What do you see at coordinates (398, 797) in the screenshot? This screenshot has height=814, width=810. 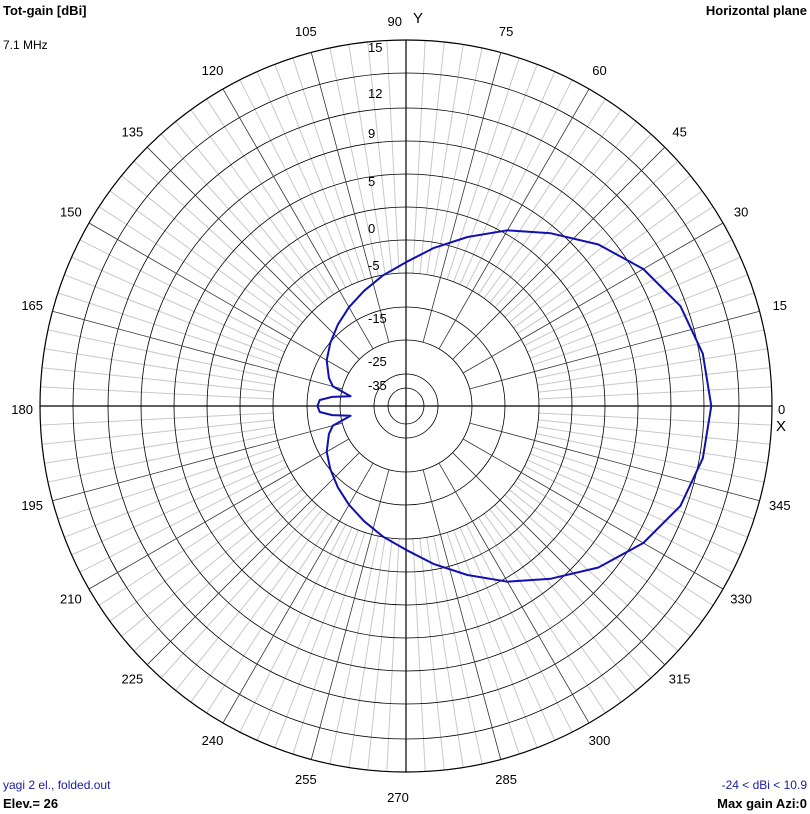 I see `angle-tick-label: 270` at bounding box center [398, 797].